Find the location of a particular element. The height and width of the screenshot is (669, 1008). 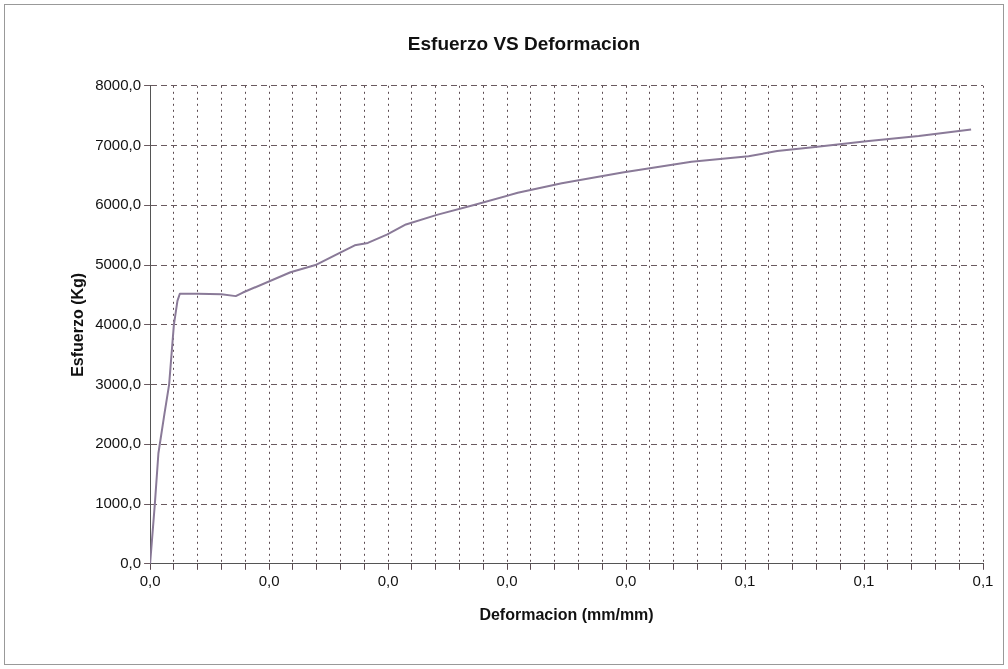

x-axis-title: Deformacion (mm/mm) is located at coordinates (566, 614).